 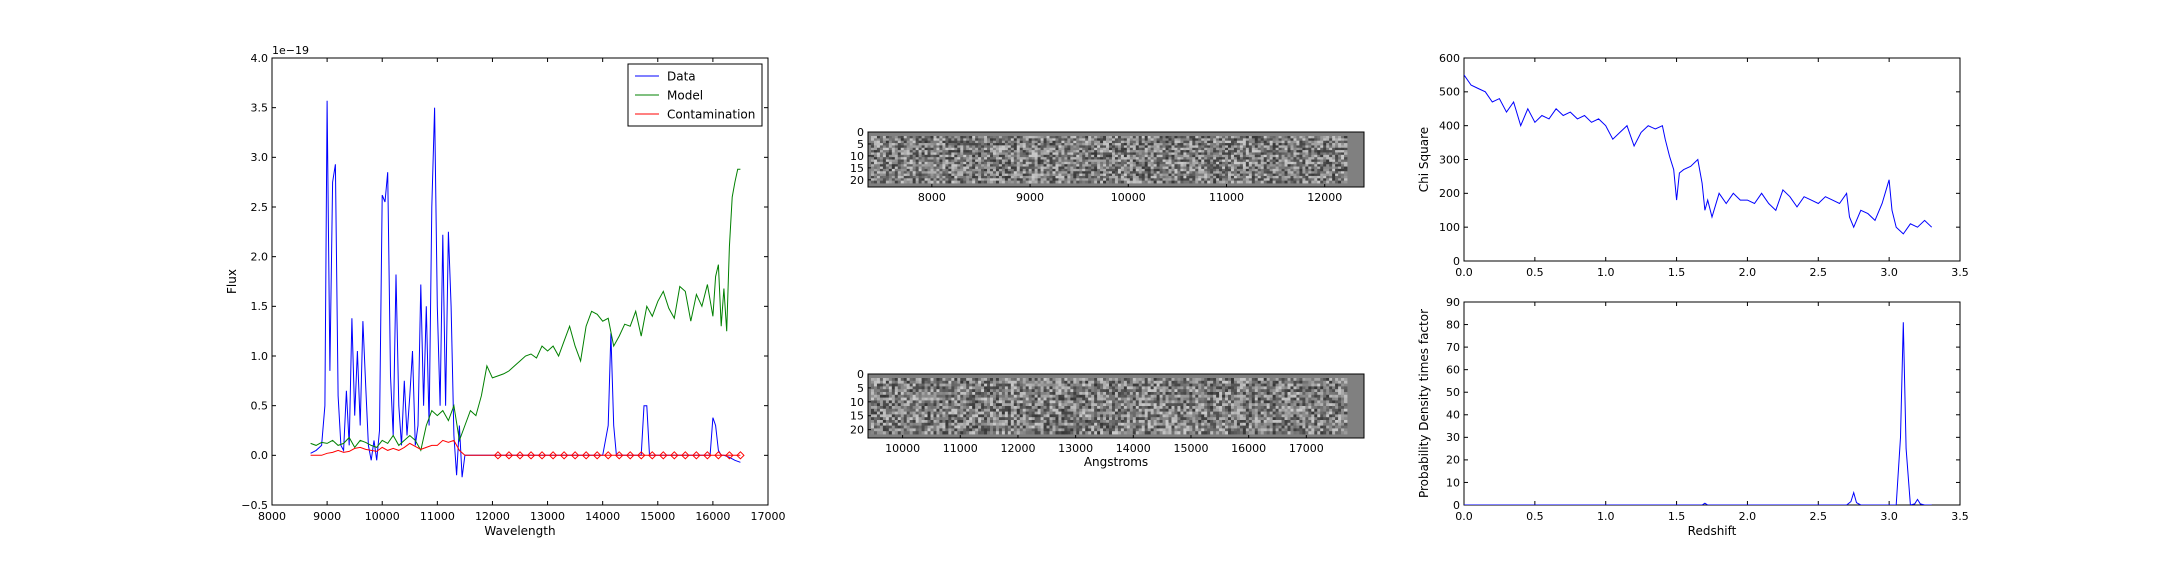 What do you see at coordinates (1960, 516) in the screenshot?
I see `probability-xtick-label: 3.5` at bounding box center [1960, 516].